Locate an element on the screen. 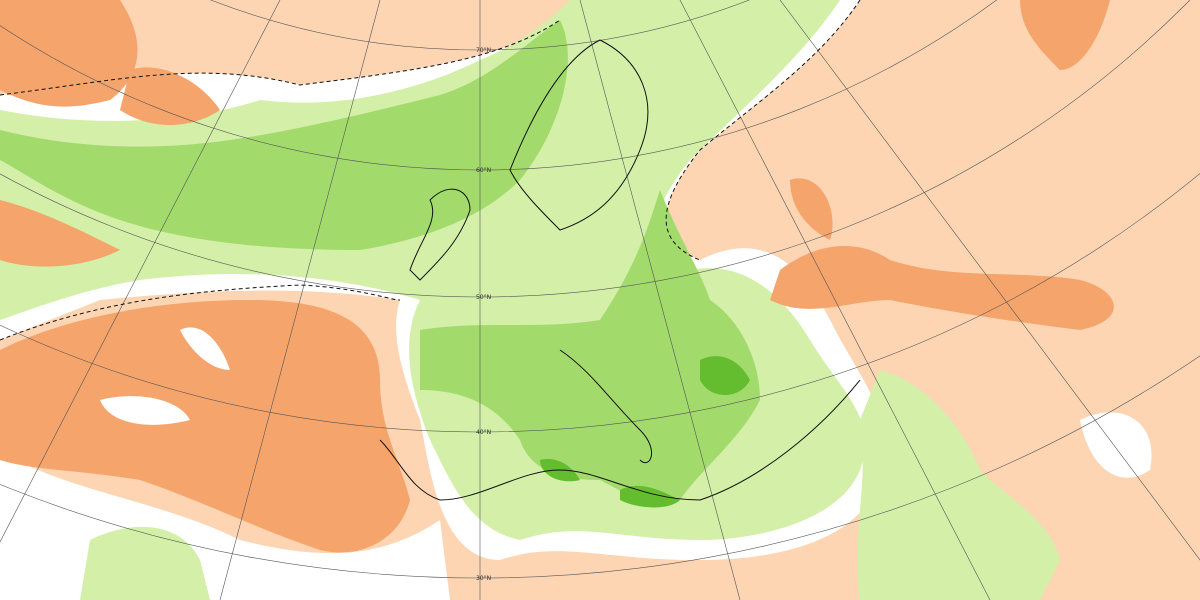  green-area is located at coordinates (590, 346).